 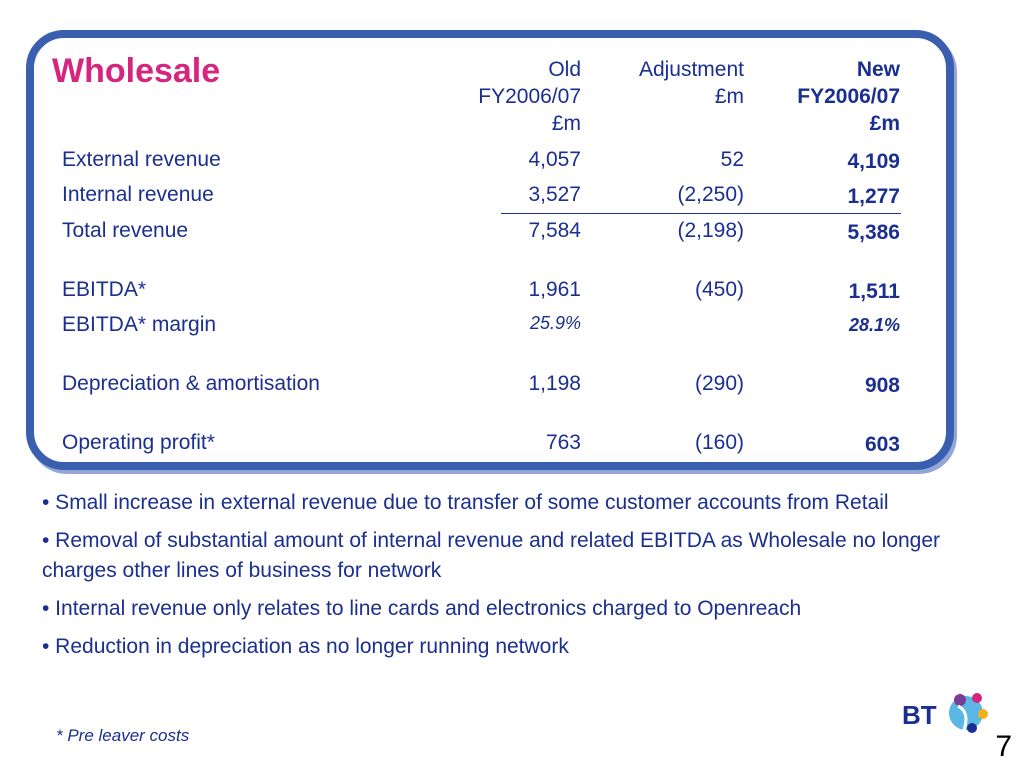 I want to click on cell-new-total-revenue: 5,386, so click(x=873, y=232).